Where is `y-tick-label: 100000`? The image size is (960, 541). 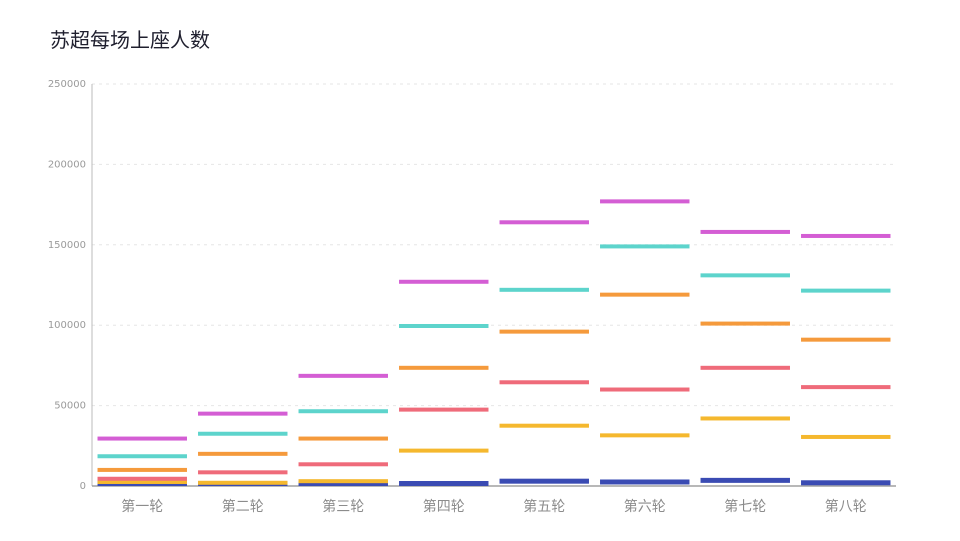 y-tick-label: 100000 is located at coordinates (67, 325).